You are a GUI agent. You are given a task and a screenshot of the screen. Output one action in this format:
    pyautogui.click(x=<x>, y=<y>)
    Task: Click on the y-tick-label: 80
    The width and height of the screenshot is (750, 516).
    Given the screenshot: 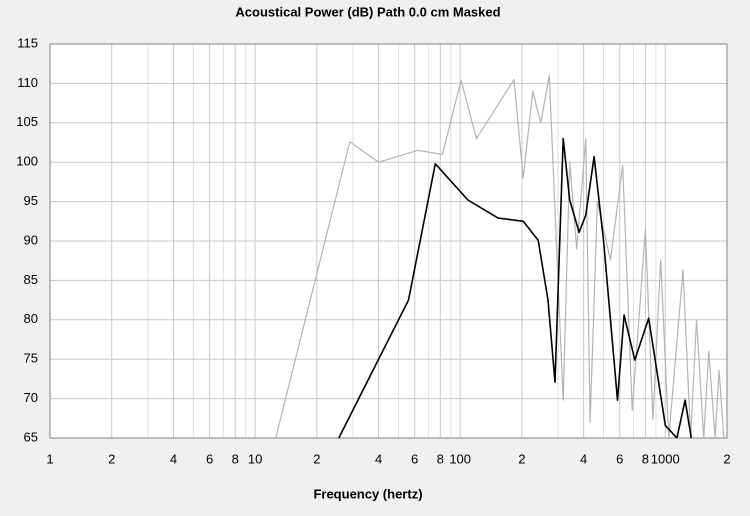 What is the action you would take?
    pyautogui.click(x=31, y=318)
    